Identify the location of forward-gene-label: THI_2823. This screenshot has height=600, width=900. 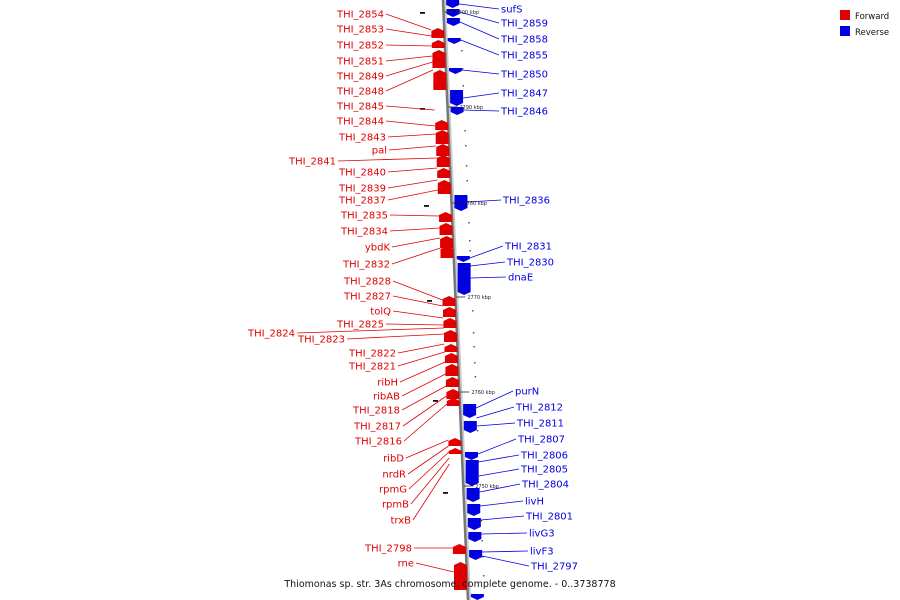
(321, 340).